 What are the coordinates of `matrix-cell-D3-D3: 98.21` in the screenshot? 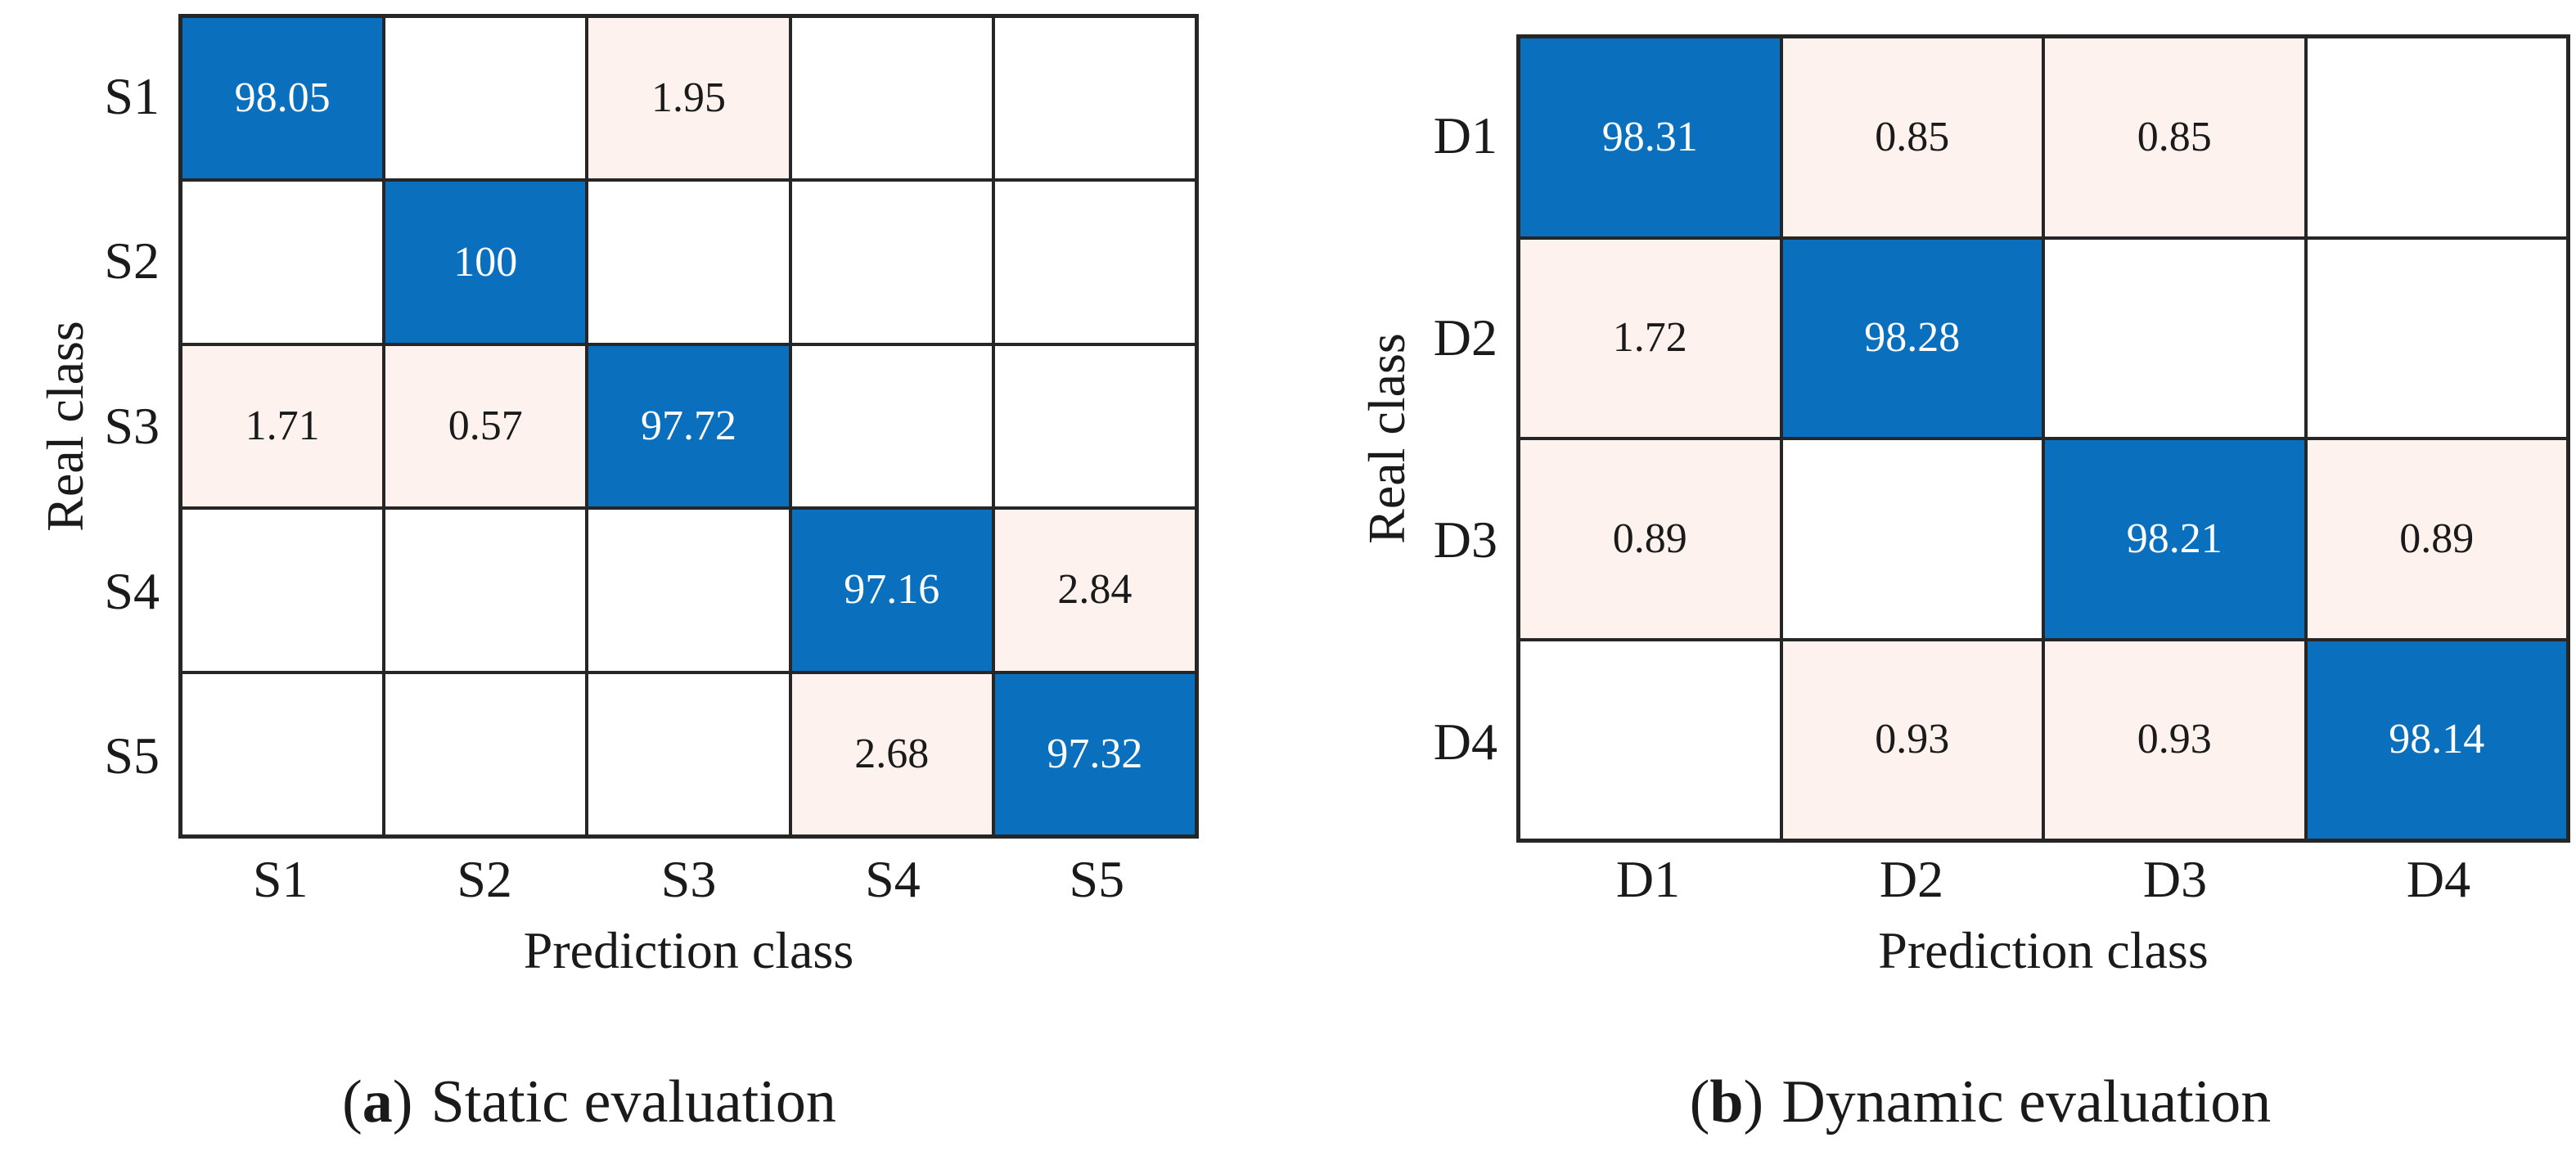 It's located at (2174, 539).